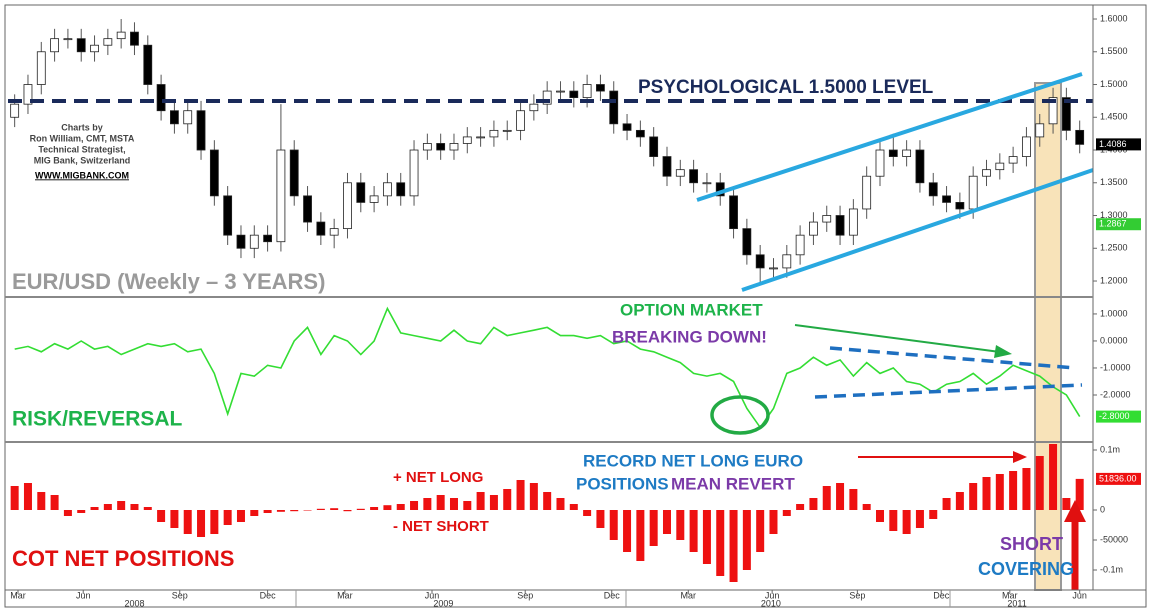 This screenshot has width=1151, height=611. What do you see at coordinates (1114, 84) in the screenshot?
I see `y-tick-label: 1.5000` at bounding box center [1114, 84].